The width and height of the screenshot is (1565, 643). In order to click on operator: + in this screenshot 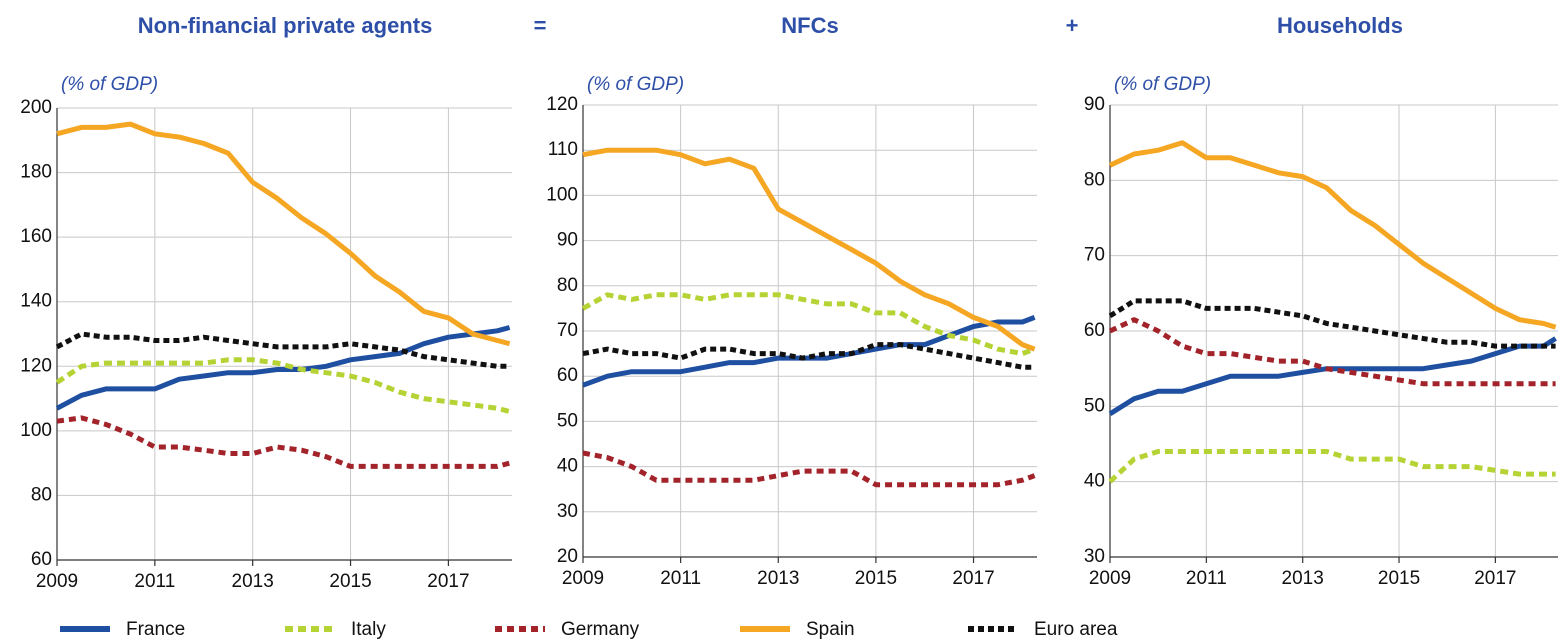, I will do `click(1072, 25)`.